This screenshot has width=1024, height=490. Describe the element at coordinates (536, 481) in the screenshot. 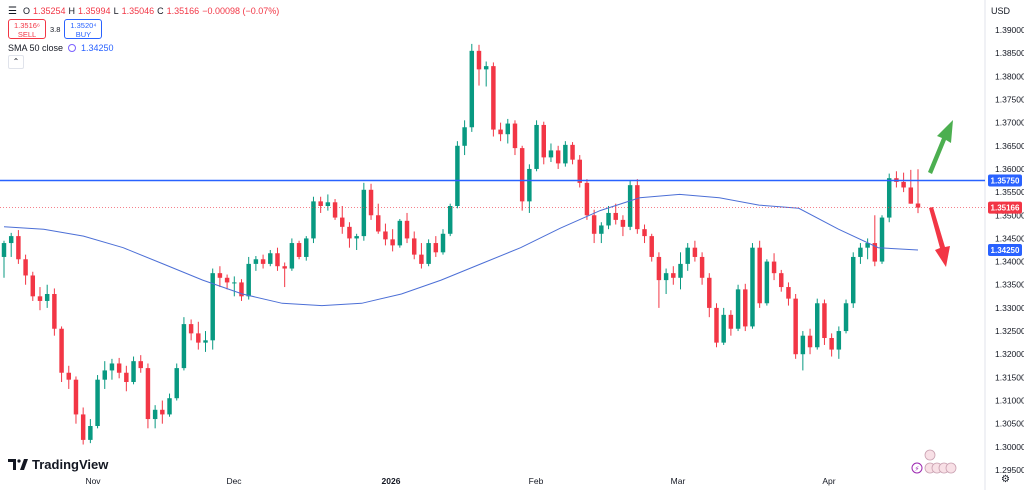

I see `x-tick-label: Feb` at that location.